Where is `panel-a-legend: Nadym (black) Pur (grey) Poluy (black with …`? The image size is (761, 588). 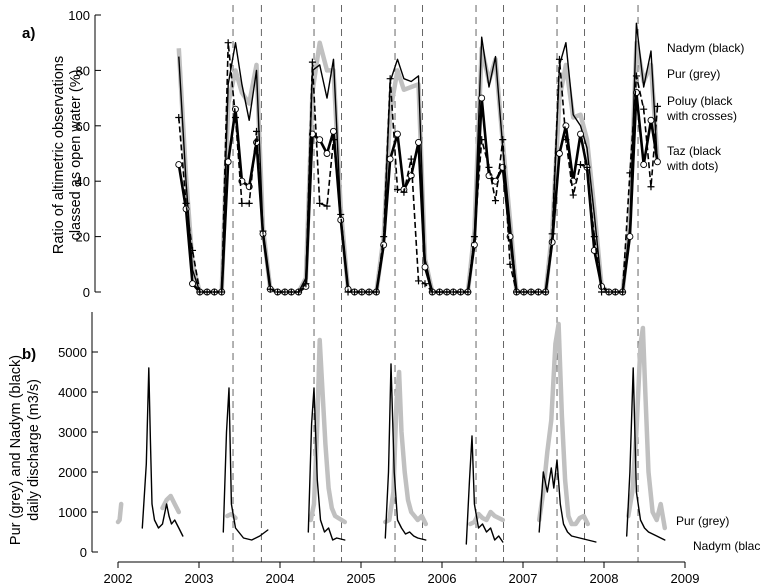
panel-a-legend: Nadym (black) Pur (grey) Poluy (black with … is located at coordinates (705, 107).